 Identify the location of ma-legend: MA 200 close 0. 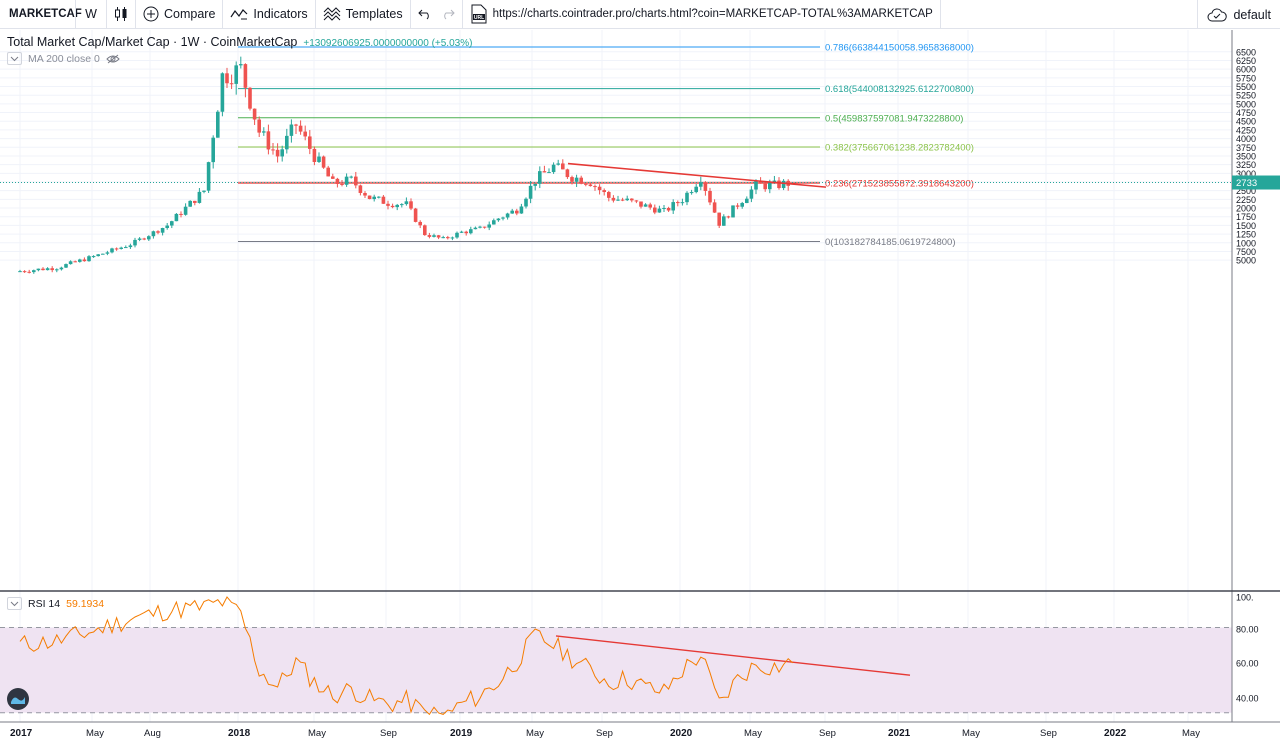
(63, 58).